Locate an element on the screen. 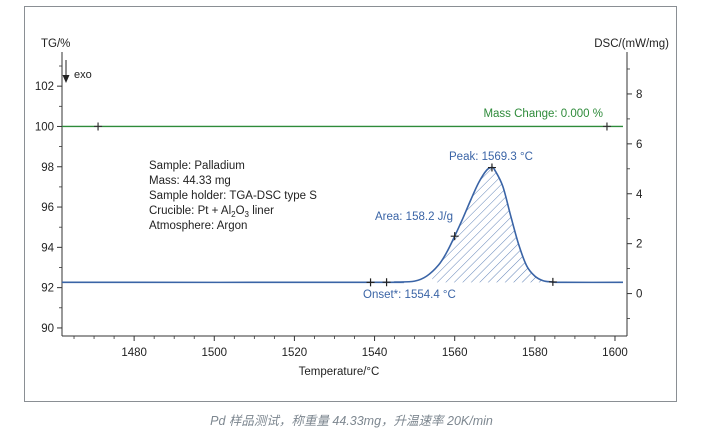 The height and width of the screenshot is (439, 703). x-ticks: 1480 1500 1520 1540 1560 1580 1600 is located at coordinates (350, 347).